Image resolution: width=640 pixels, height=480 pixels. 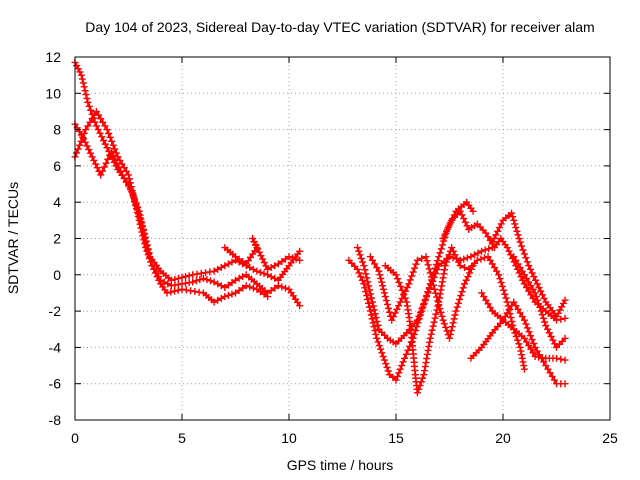 What do you see at coordinates (610, 438) in the screenshot?
I see `x-tick-label: 25` at bounding box center [610, 438].